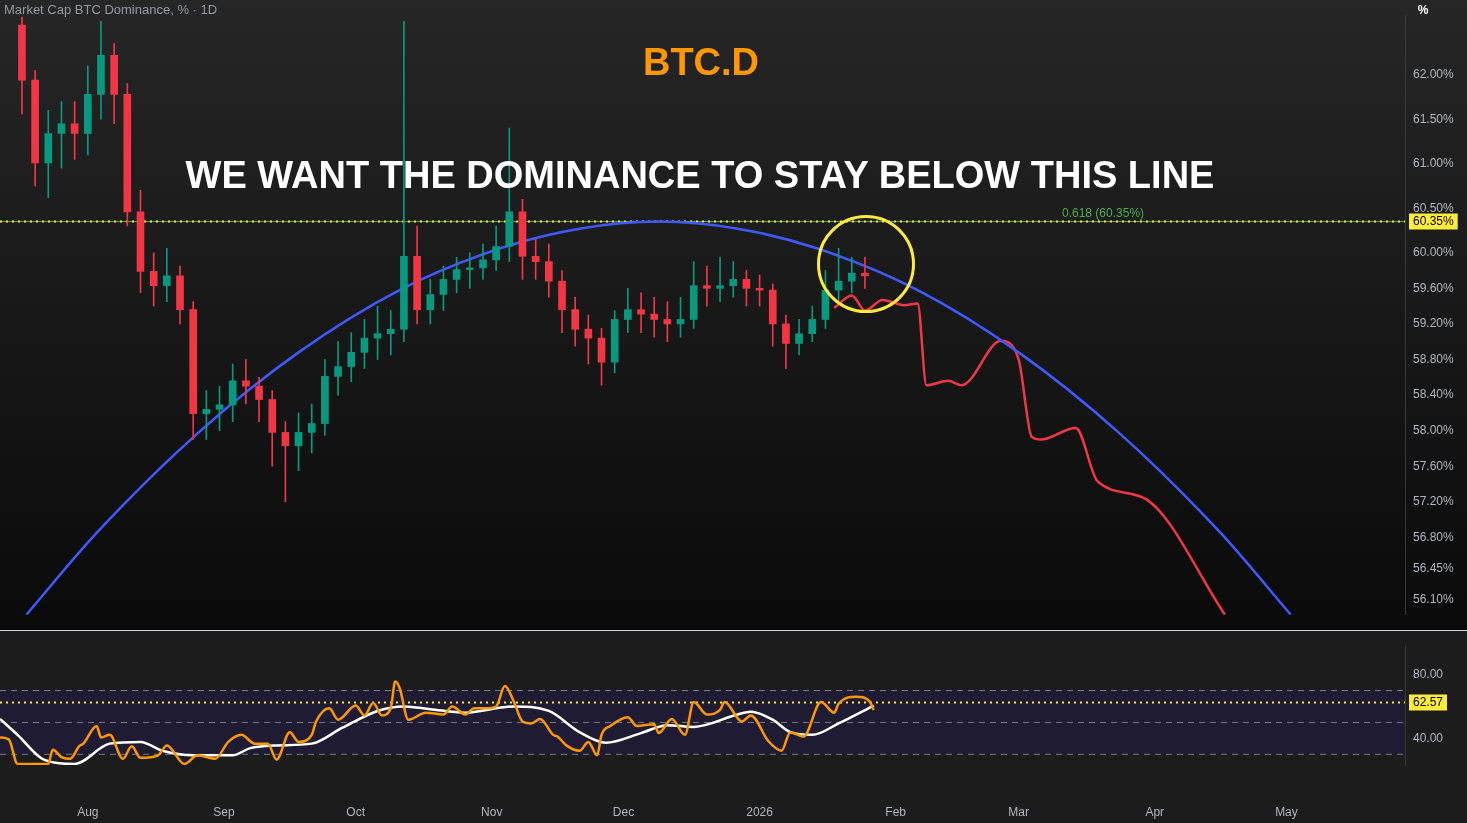  I want to click on x-tick-label: Dec, so click(623, 811).